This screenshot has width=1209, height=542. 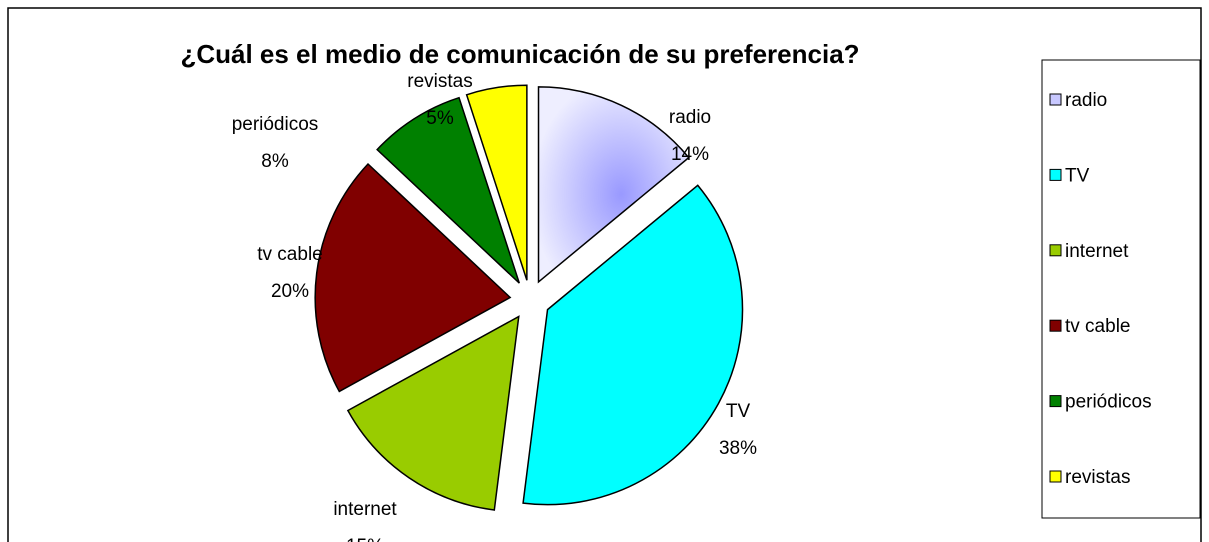 What do you see at coordinates (1108, 402) in the screenshot?
I see `legend-label: periódicos` at bounding box center [1108, 402].